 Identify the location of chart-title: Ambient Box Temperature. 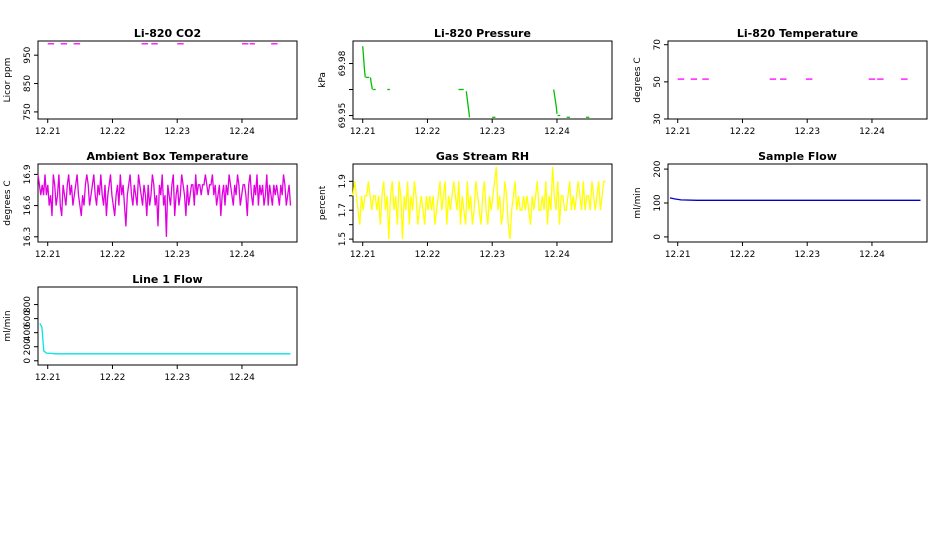
(168, 156).